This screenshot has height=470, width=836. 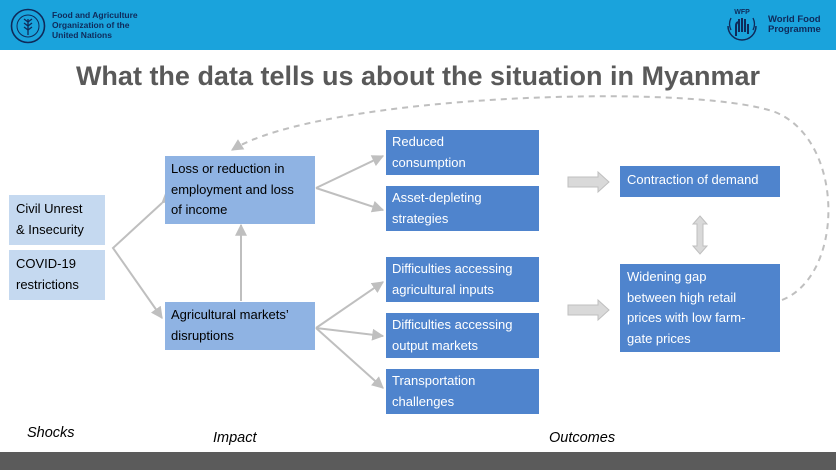 What do you see at coordinates (437, 208) in the screenshot?
I see `effect-label: Asset-depleting strategies` at bounding box center [437, 208].